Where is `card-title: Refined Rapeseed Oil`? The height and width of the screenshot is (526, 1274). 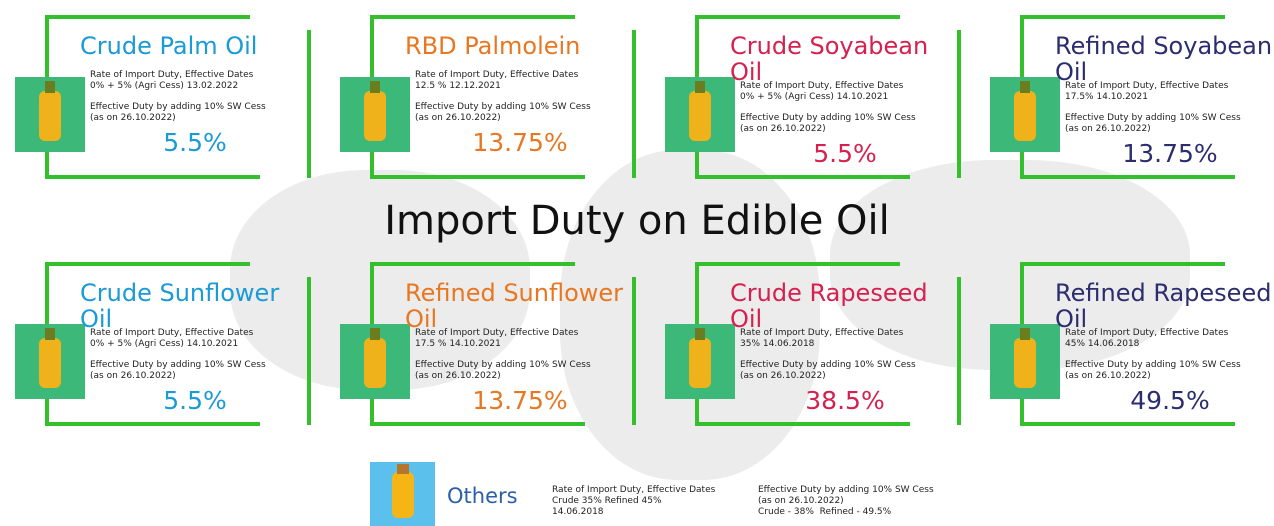
card-title: Refined Rapeseed Oil is located at coordinates (1163, 306).